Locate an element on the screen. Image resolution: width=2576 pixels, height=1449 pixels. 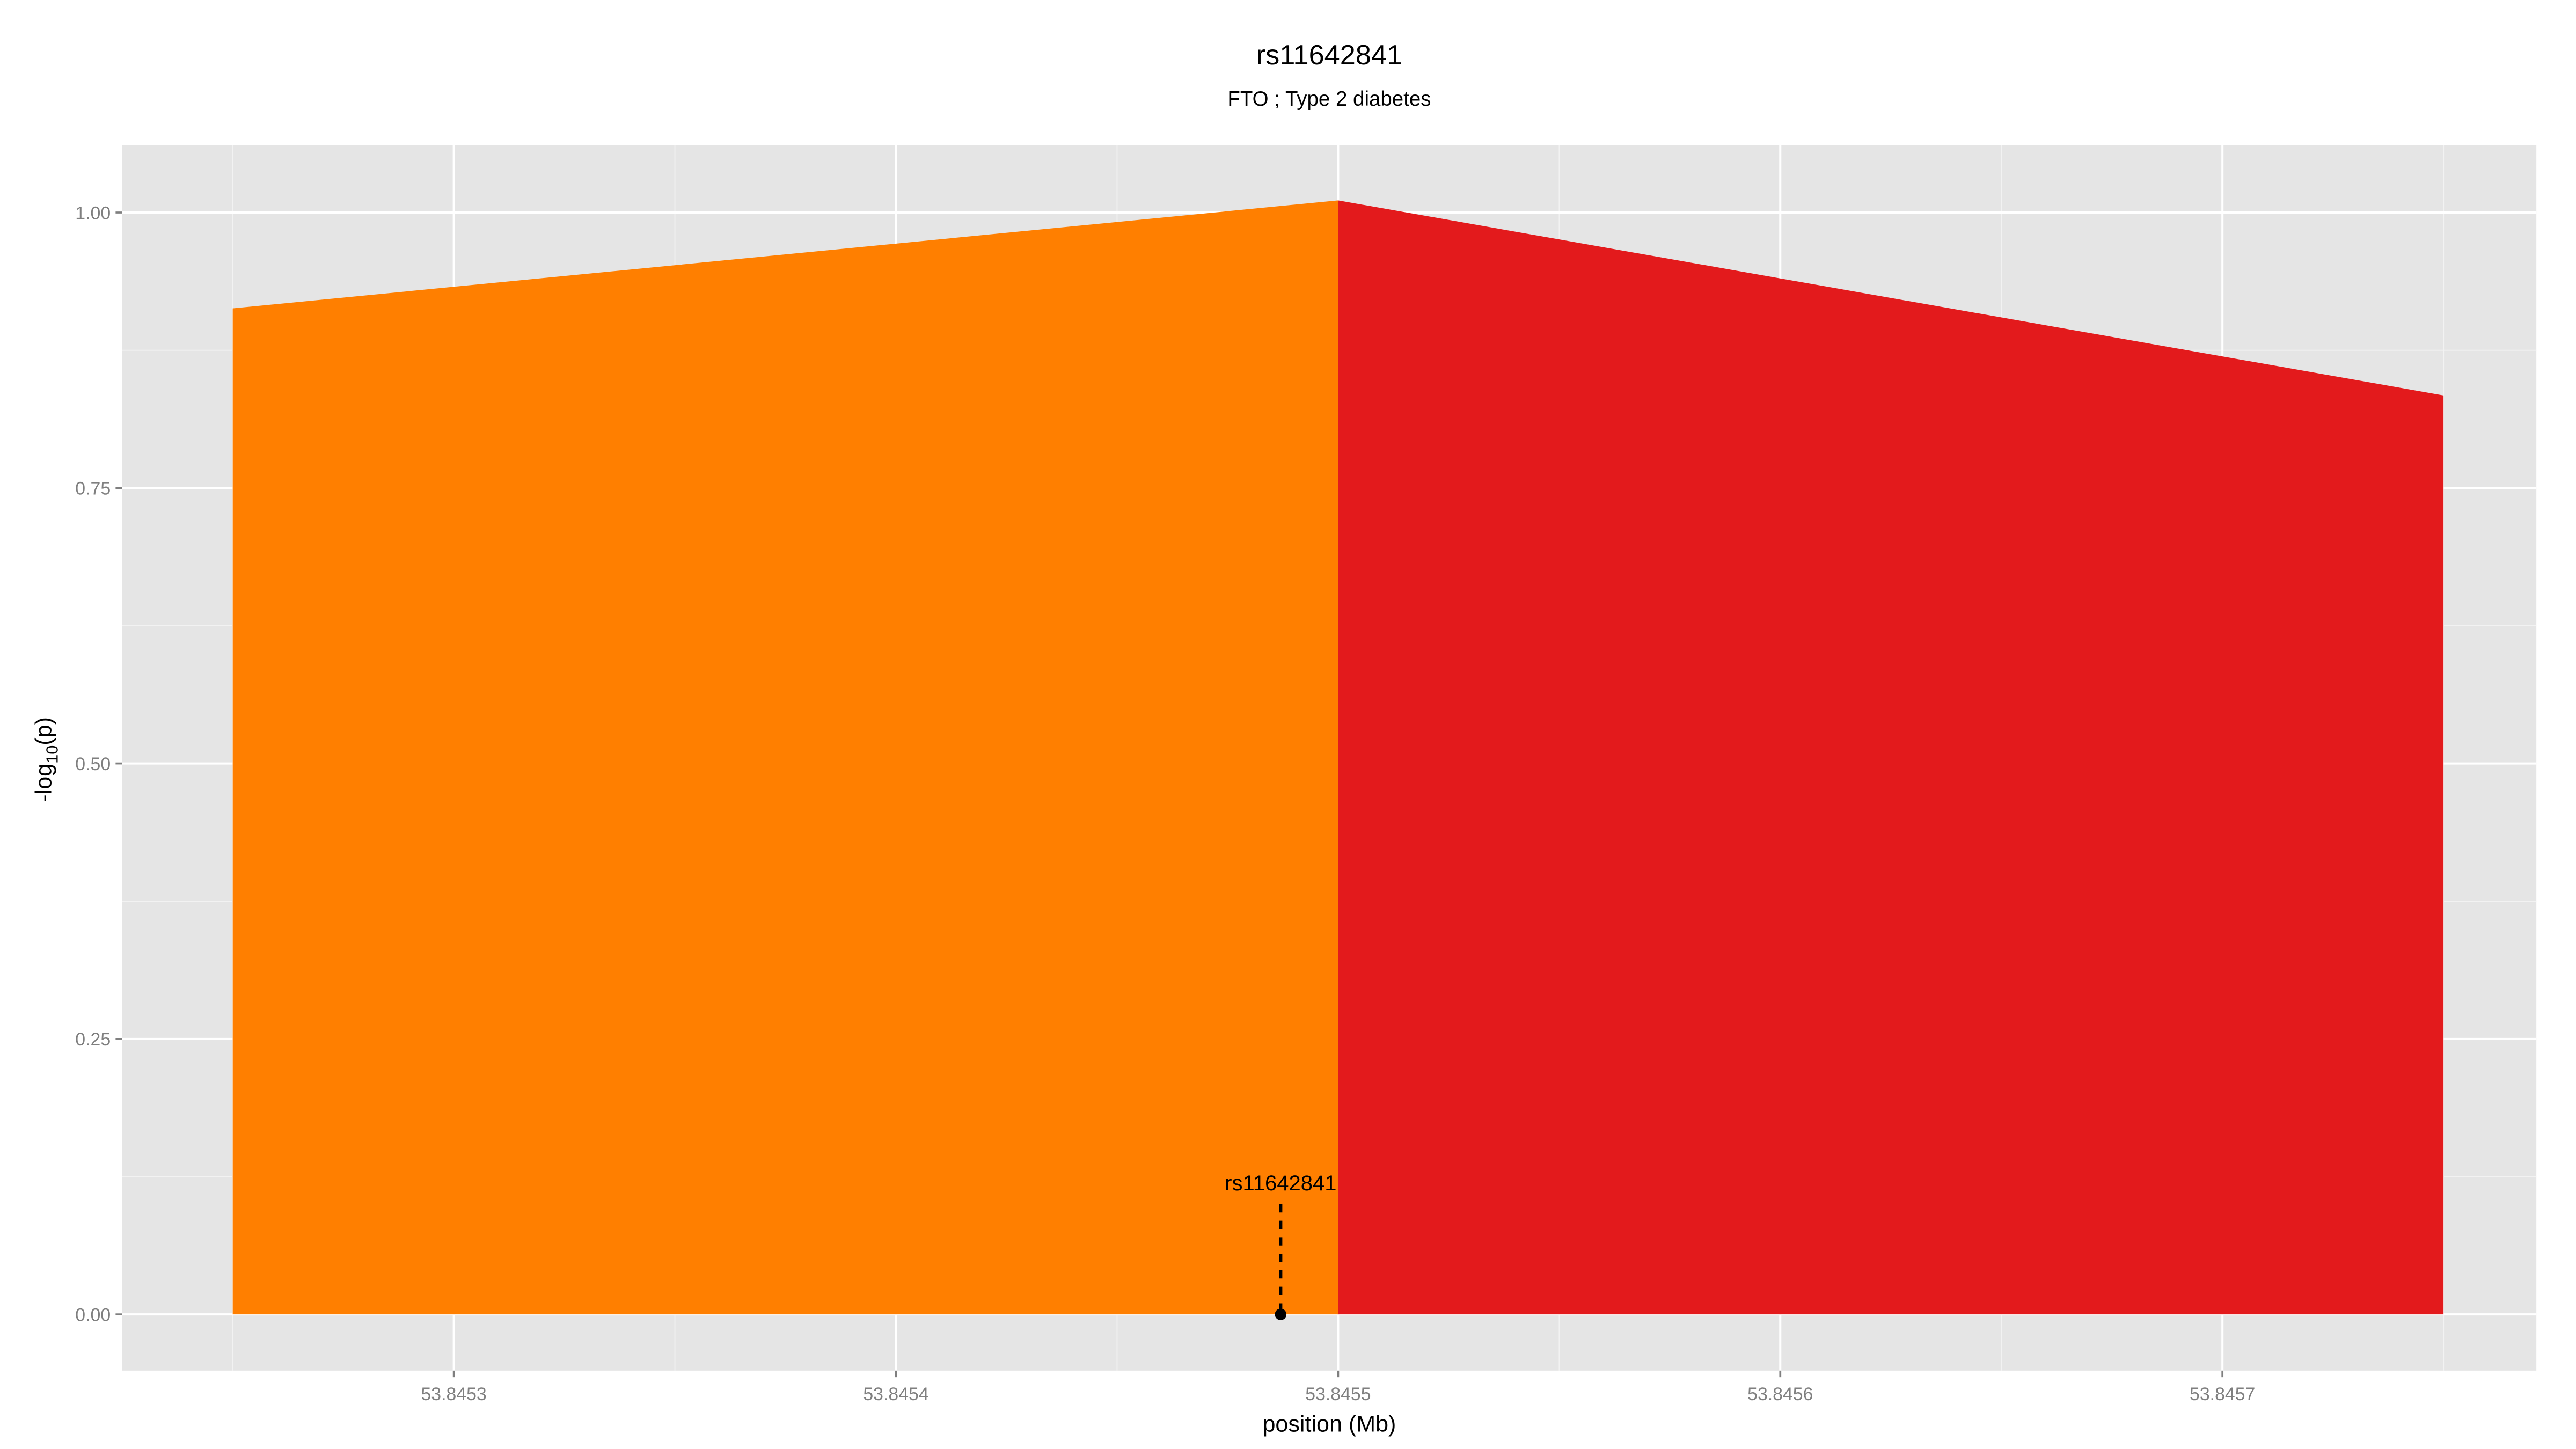
y-axis: 0.00 0.25 0.50 0.75 1.00 is located at coordinates (98, 764).